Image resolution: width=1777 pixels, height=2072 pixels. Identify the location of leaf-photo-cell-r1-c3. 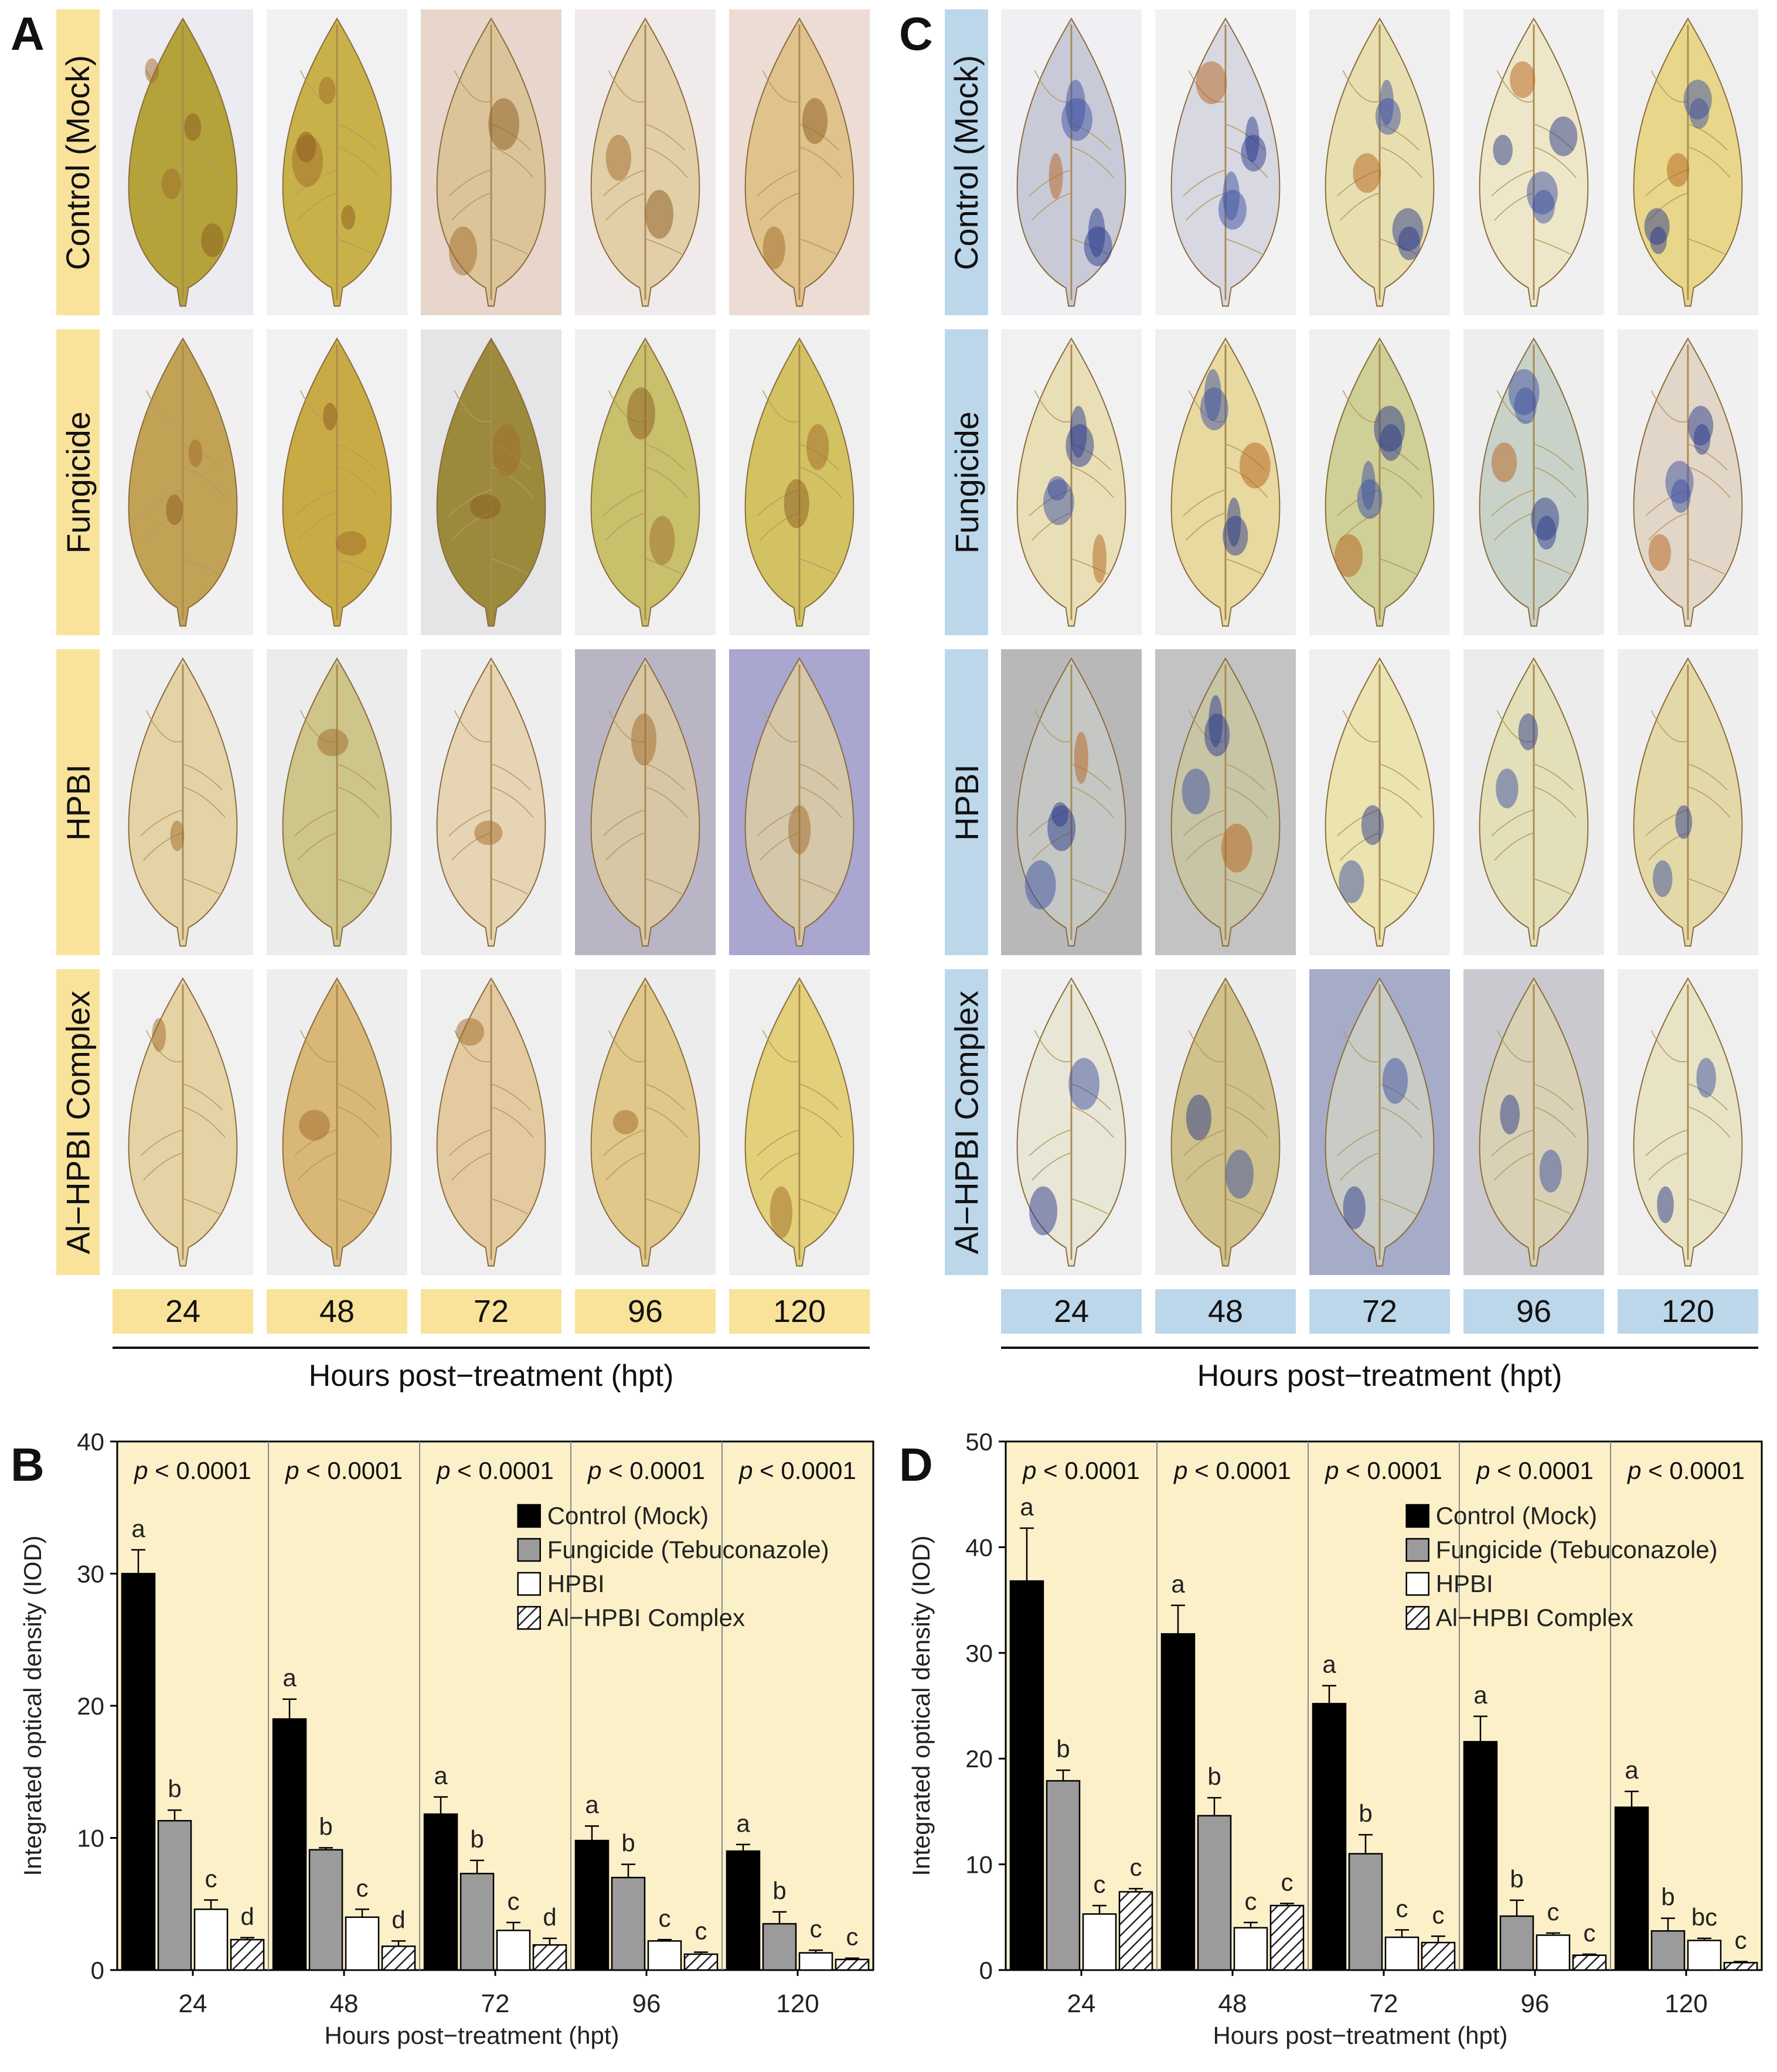
(1533, 482).